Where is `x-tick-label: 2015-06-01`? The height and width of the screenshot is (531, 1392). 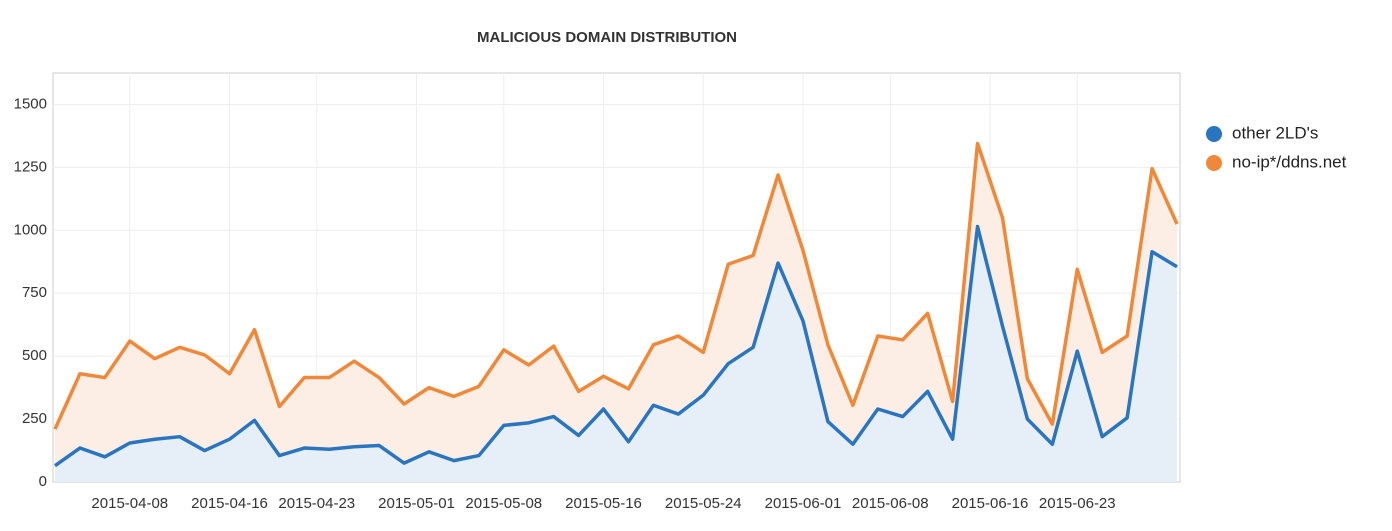
x-tick-label: 2015-06-01 is located at coordinates (803, 503).